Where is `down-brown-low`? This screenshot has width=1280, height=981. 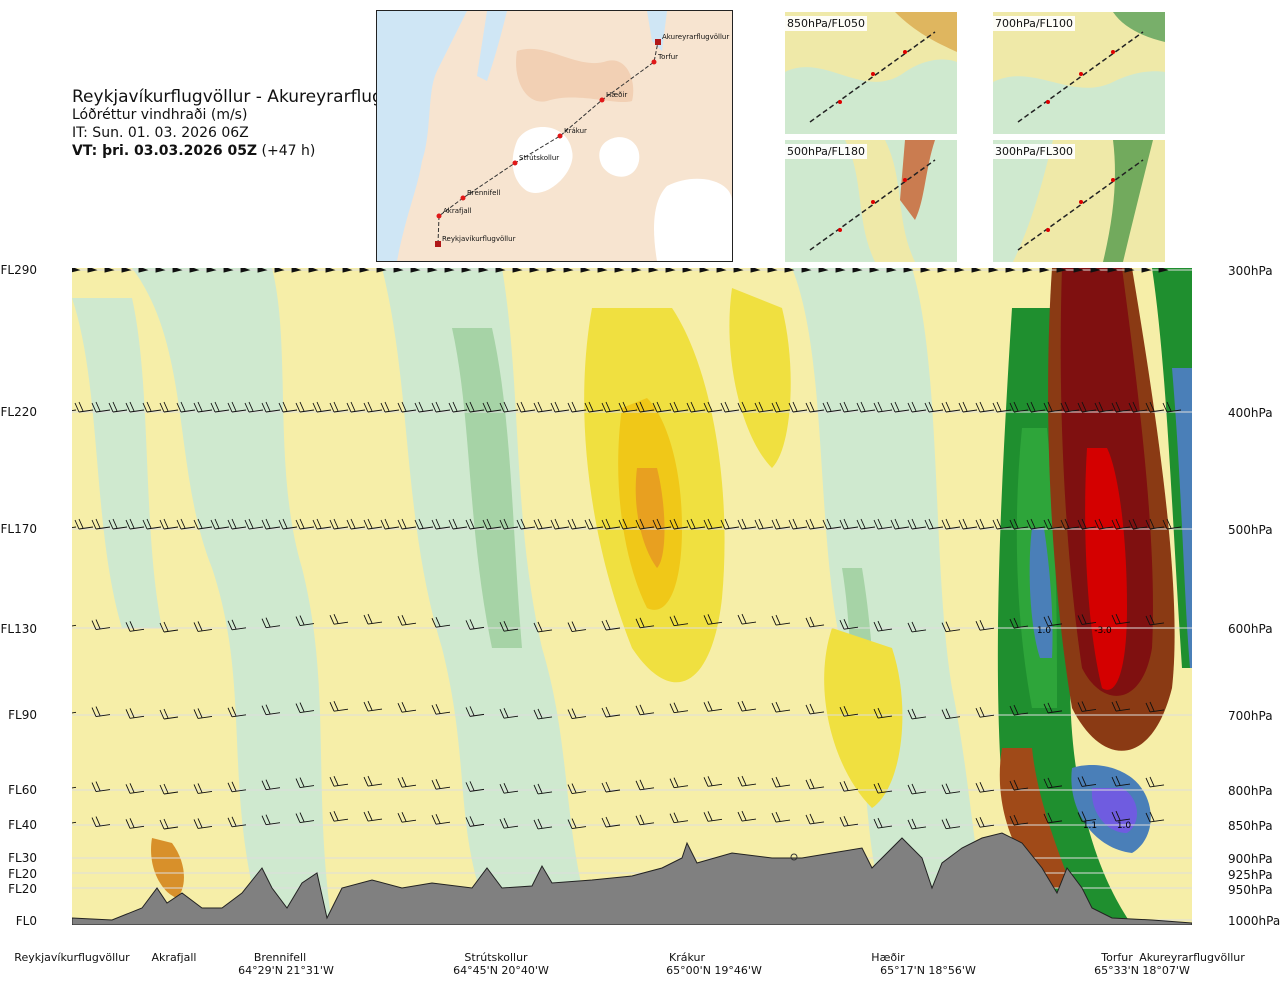 down-brown-low is located at coordinates (1035, 818).